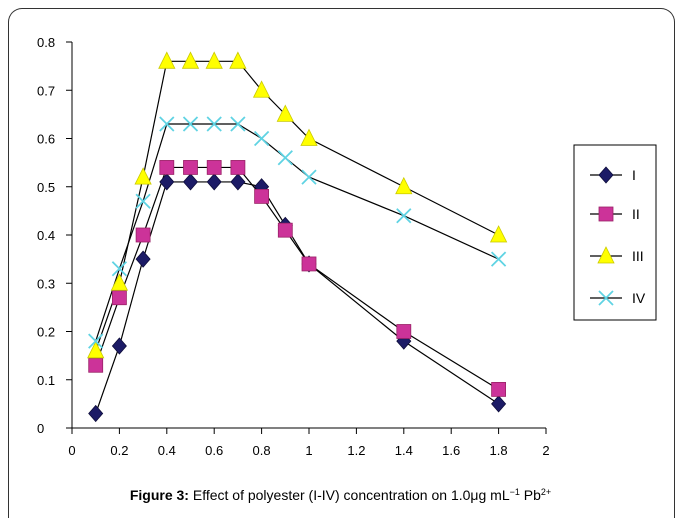 This screenshot has width=681, height=518. I want to click on data-point-iv-5-stroke, so click(214, 124).